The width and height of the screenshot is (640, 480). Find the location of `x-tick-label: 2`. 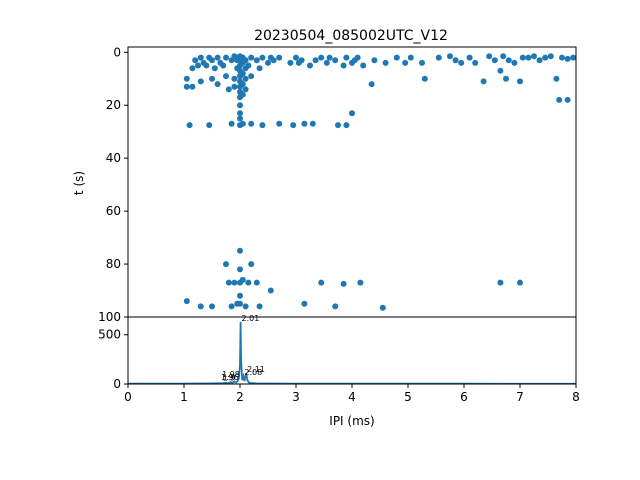

x-tick-label: 2 is located at coordinates (240, 397).